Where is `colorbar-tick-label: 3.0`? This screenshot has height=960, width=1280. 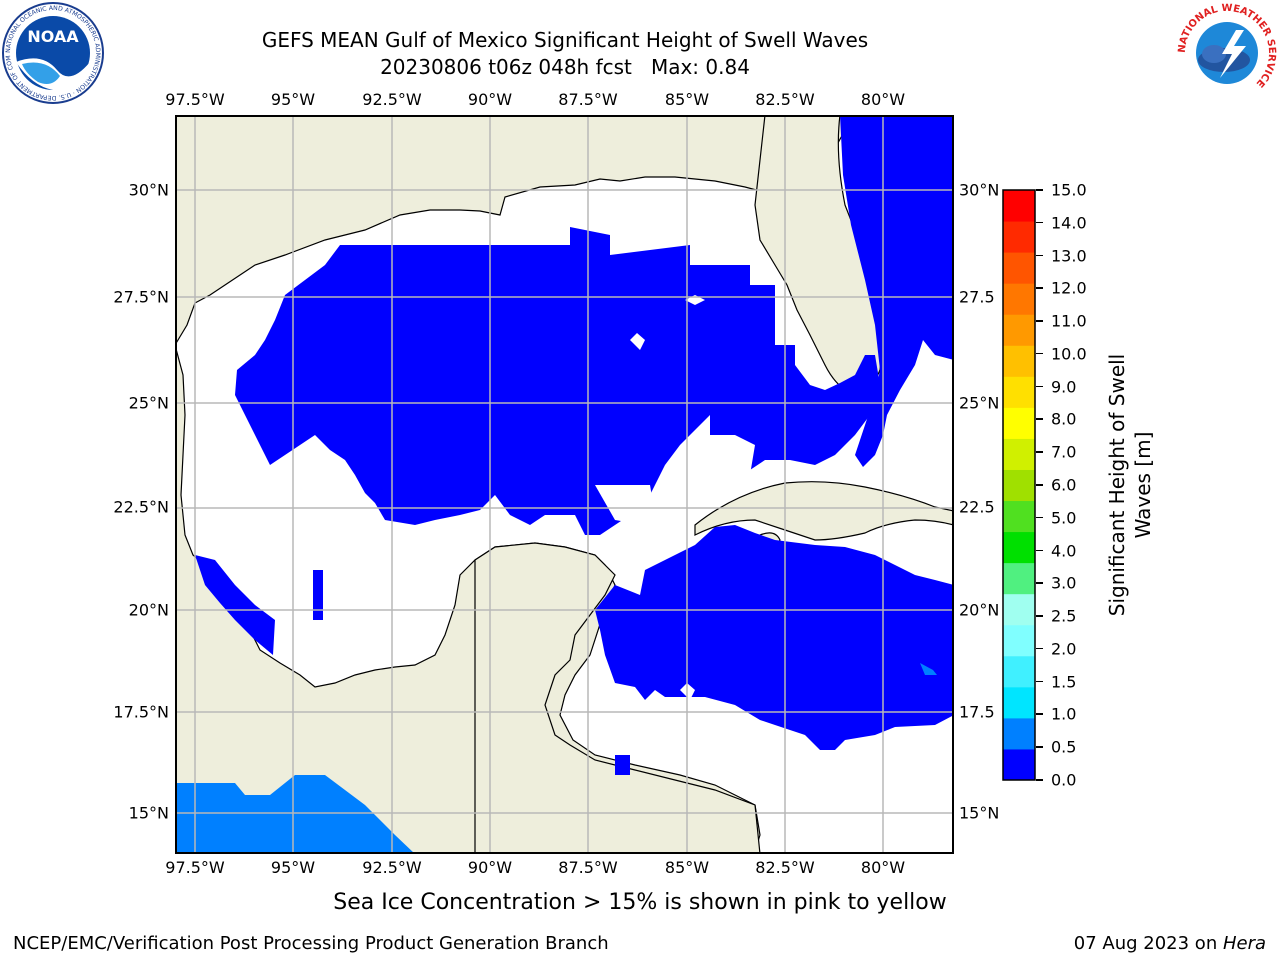 colorbar-tick-label: 3.0 is located at coordinates (1064, 583).